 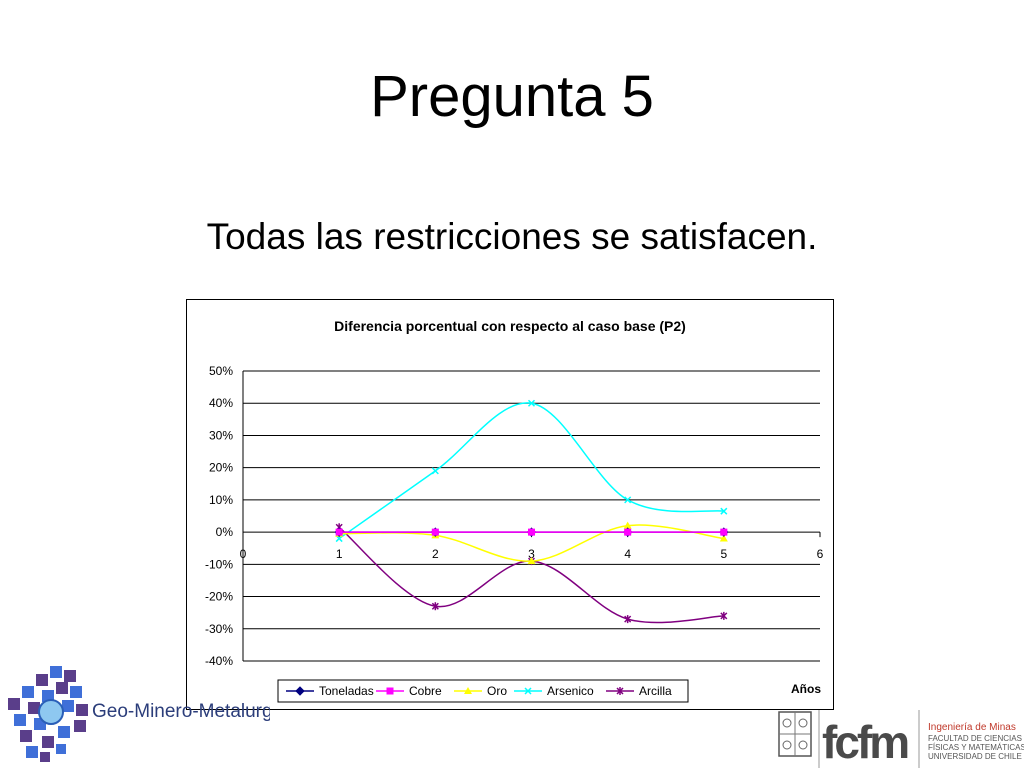 What do you see at coordinates (972, 727) in the screenshot?
I see `ingenieria-minas-text: Ingeniería de Minas` at bounding box center [972, 727].